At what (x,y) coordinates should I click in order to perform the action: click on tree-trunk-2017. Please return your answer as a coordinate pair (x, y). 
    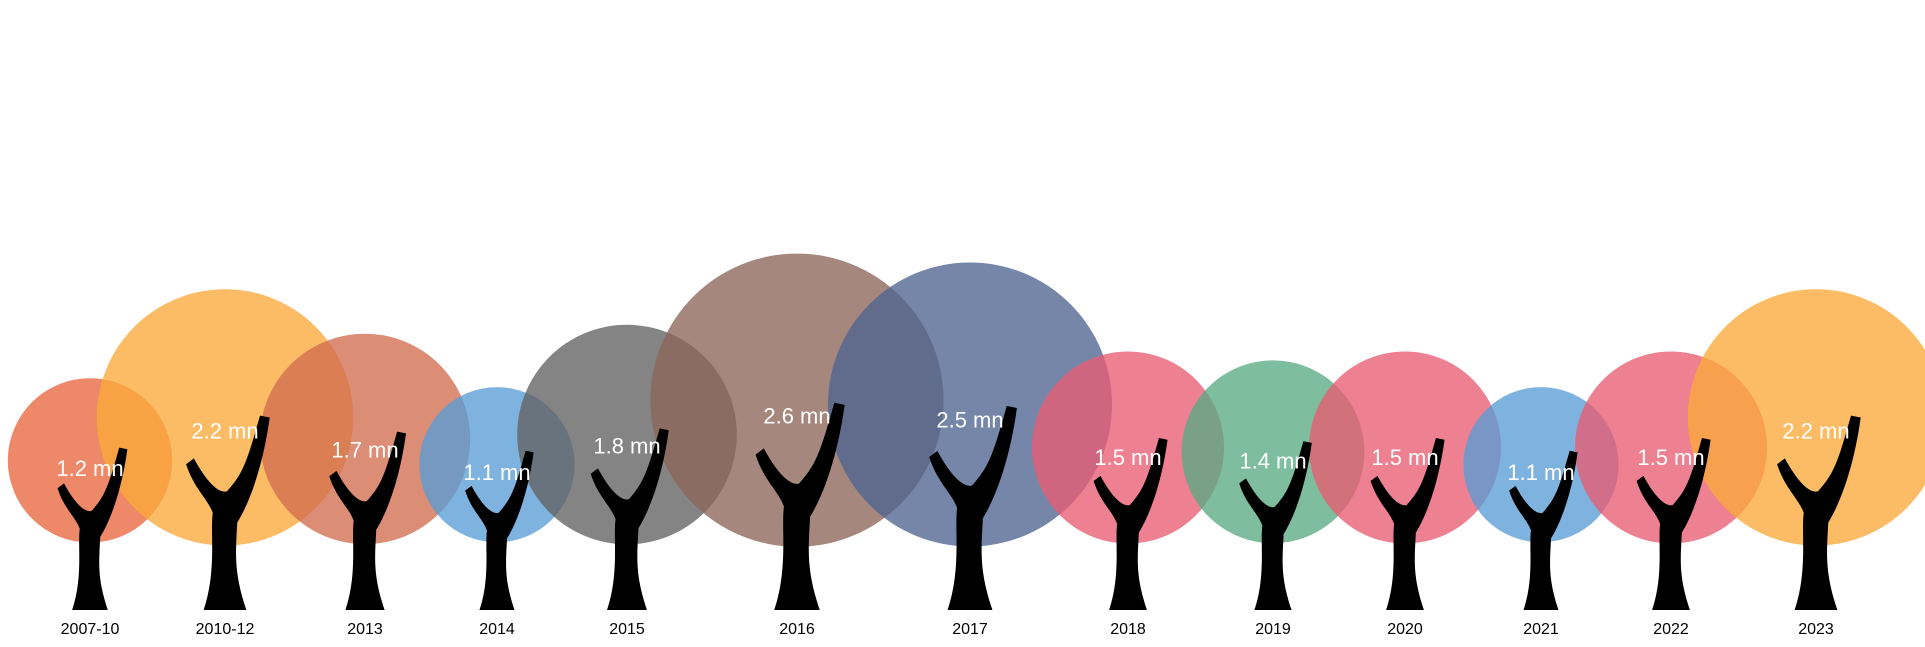
    Looking at the image, I should click on (973, 508).